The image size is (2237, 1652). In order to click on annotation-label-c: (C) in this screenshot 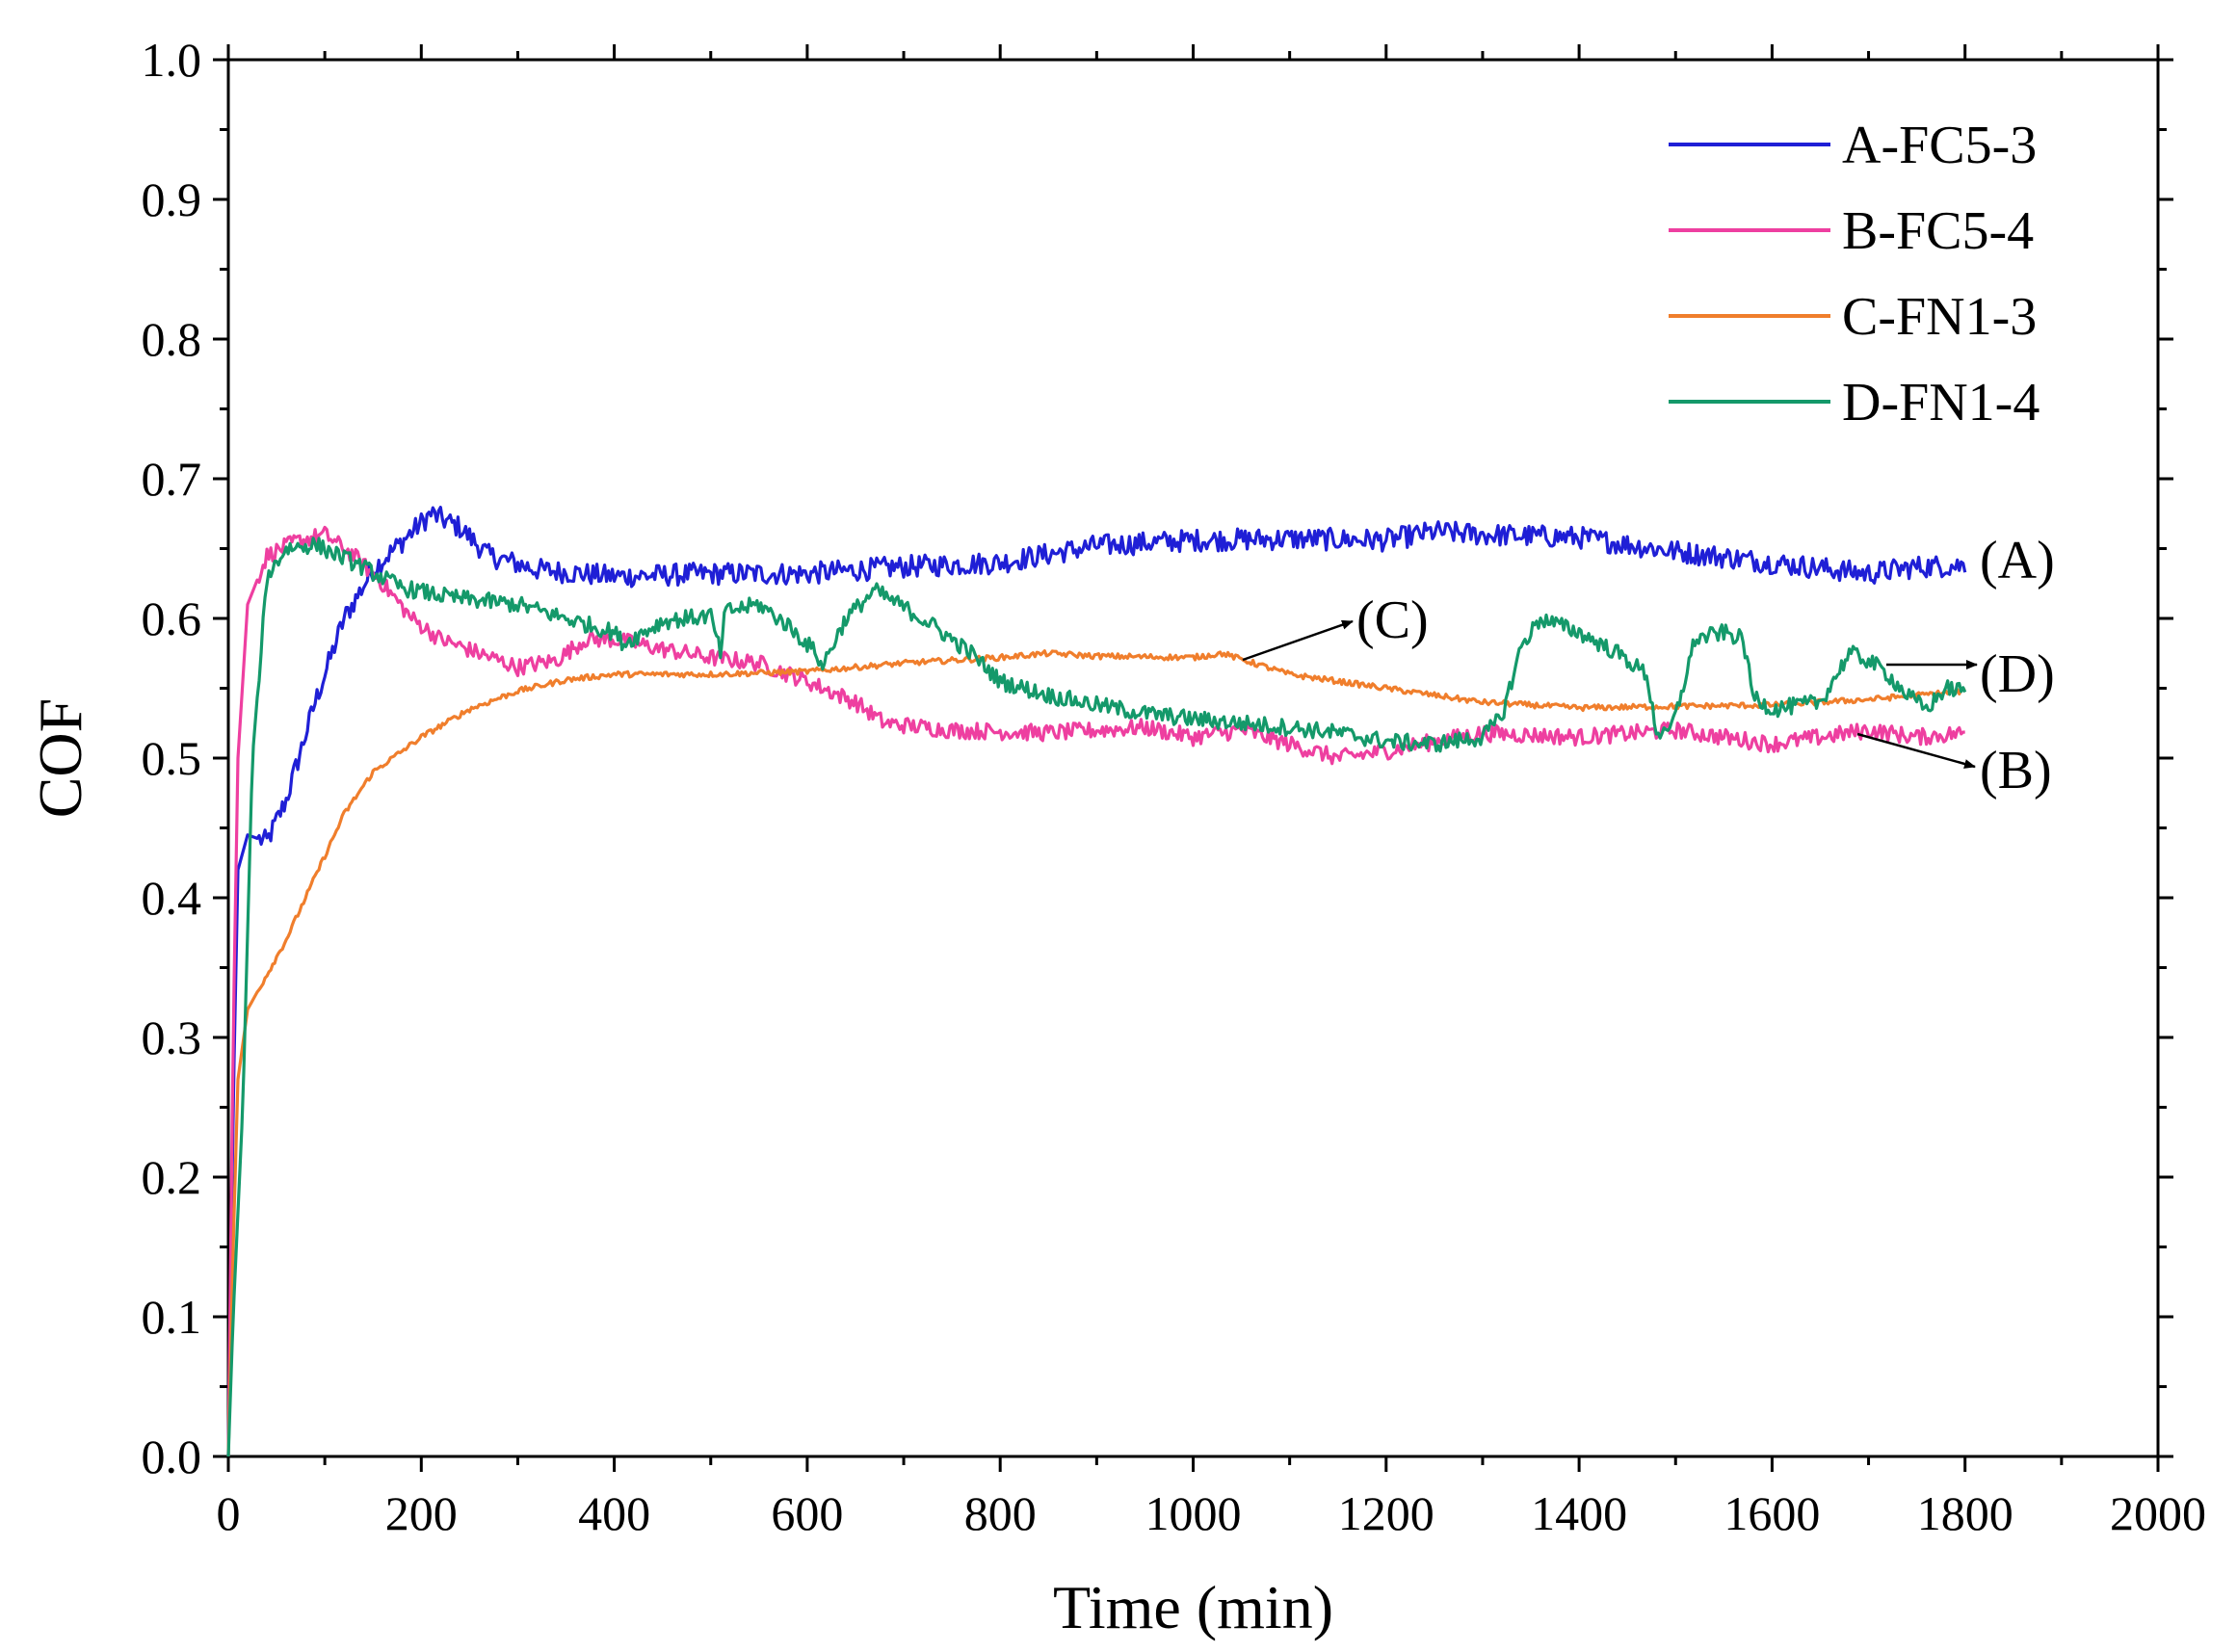, I will do `click(1392, 620)`.